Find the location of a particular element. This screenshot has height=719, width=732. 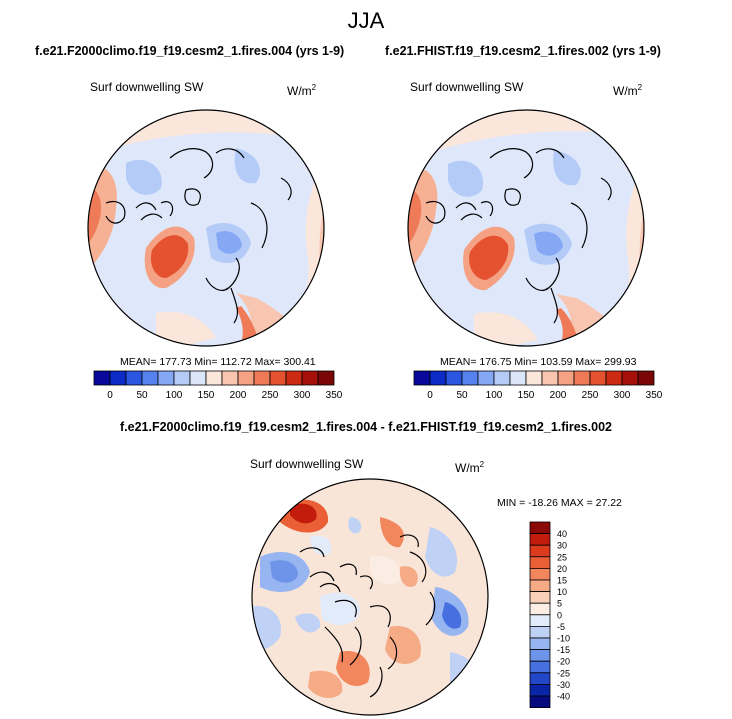

panel-1-colorbar: 0 50 100 150 200 250 300 350 is located at coordinates (218, 385).